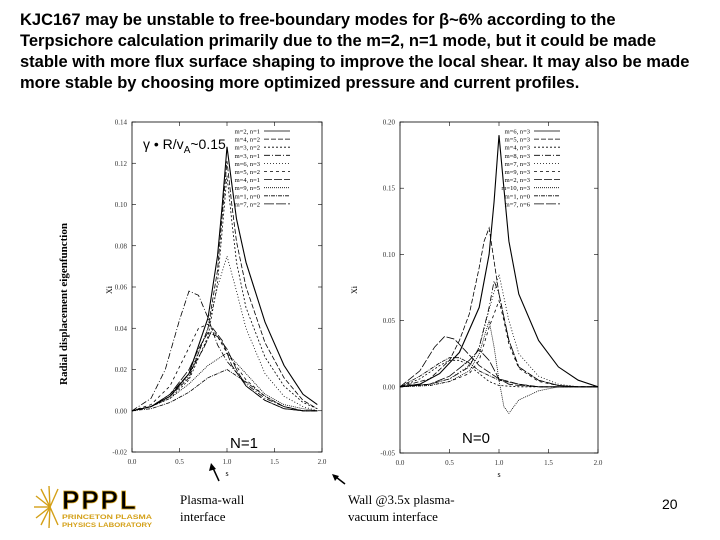 The width and height of the screenshot is (720, 540). I want to click on legend-label: m=7, n=3, so click(517, 164).